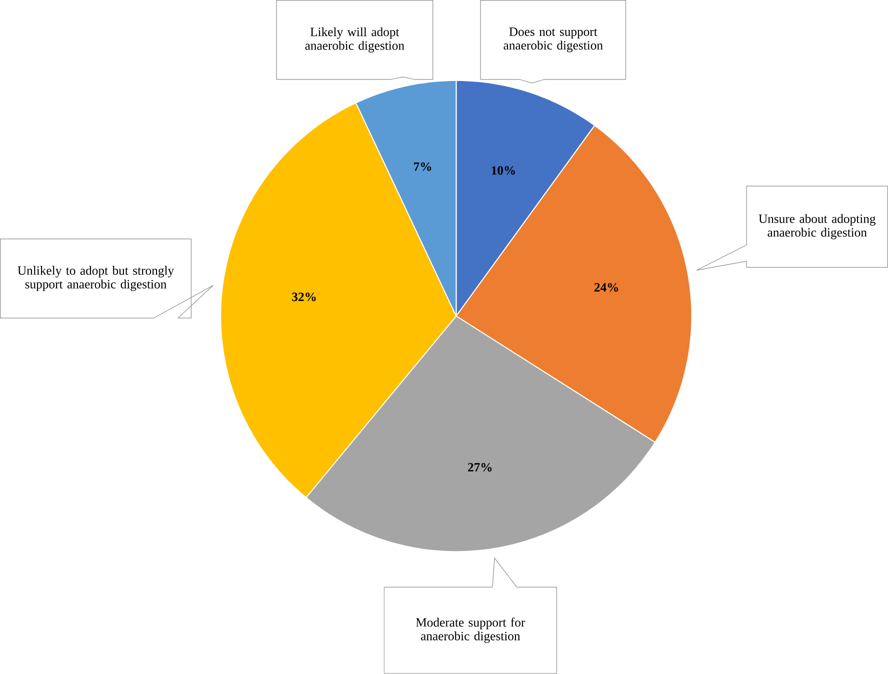  What do you see at coordinates (304, 297) in the screenshot?
I see `data-label: 32%` at bounding box center [304, 297].